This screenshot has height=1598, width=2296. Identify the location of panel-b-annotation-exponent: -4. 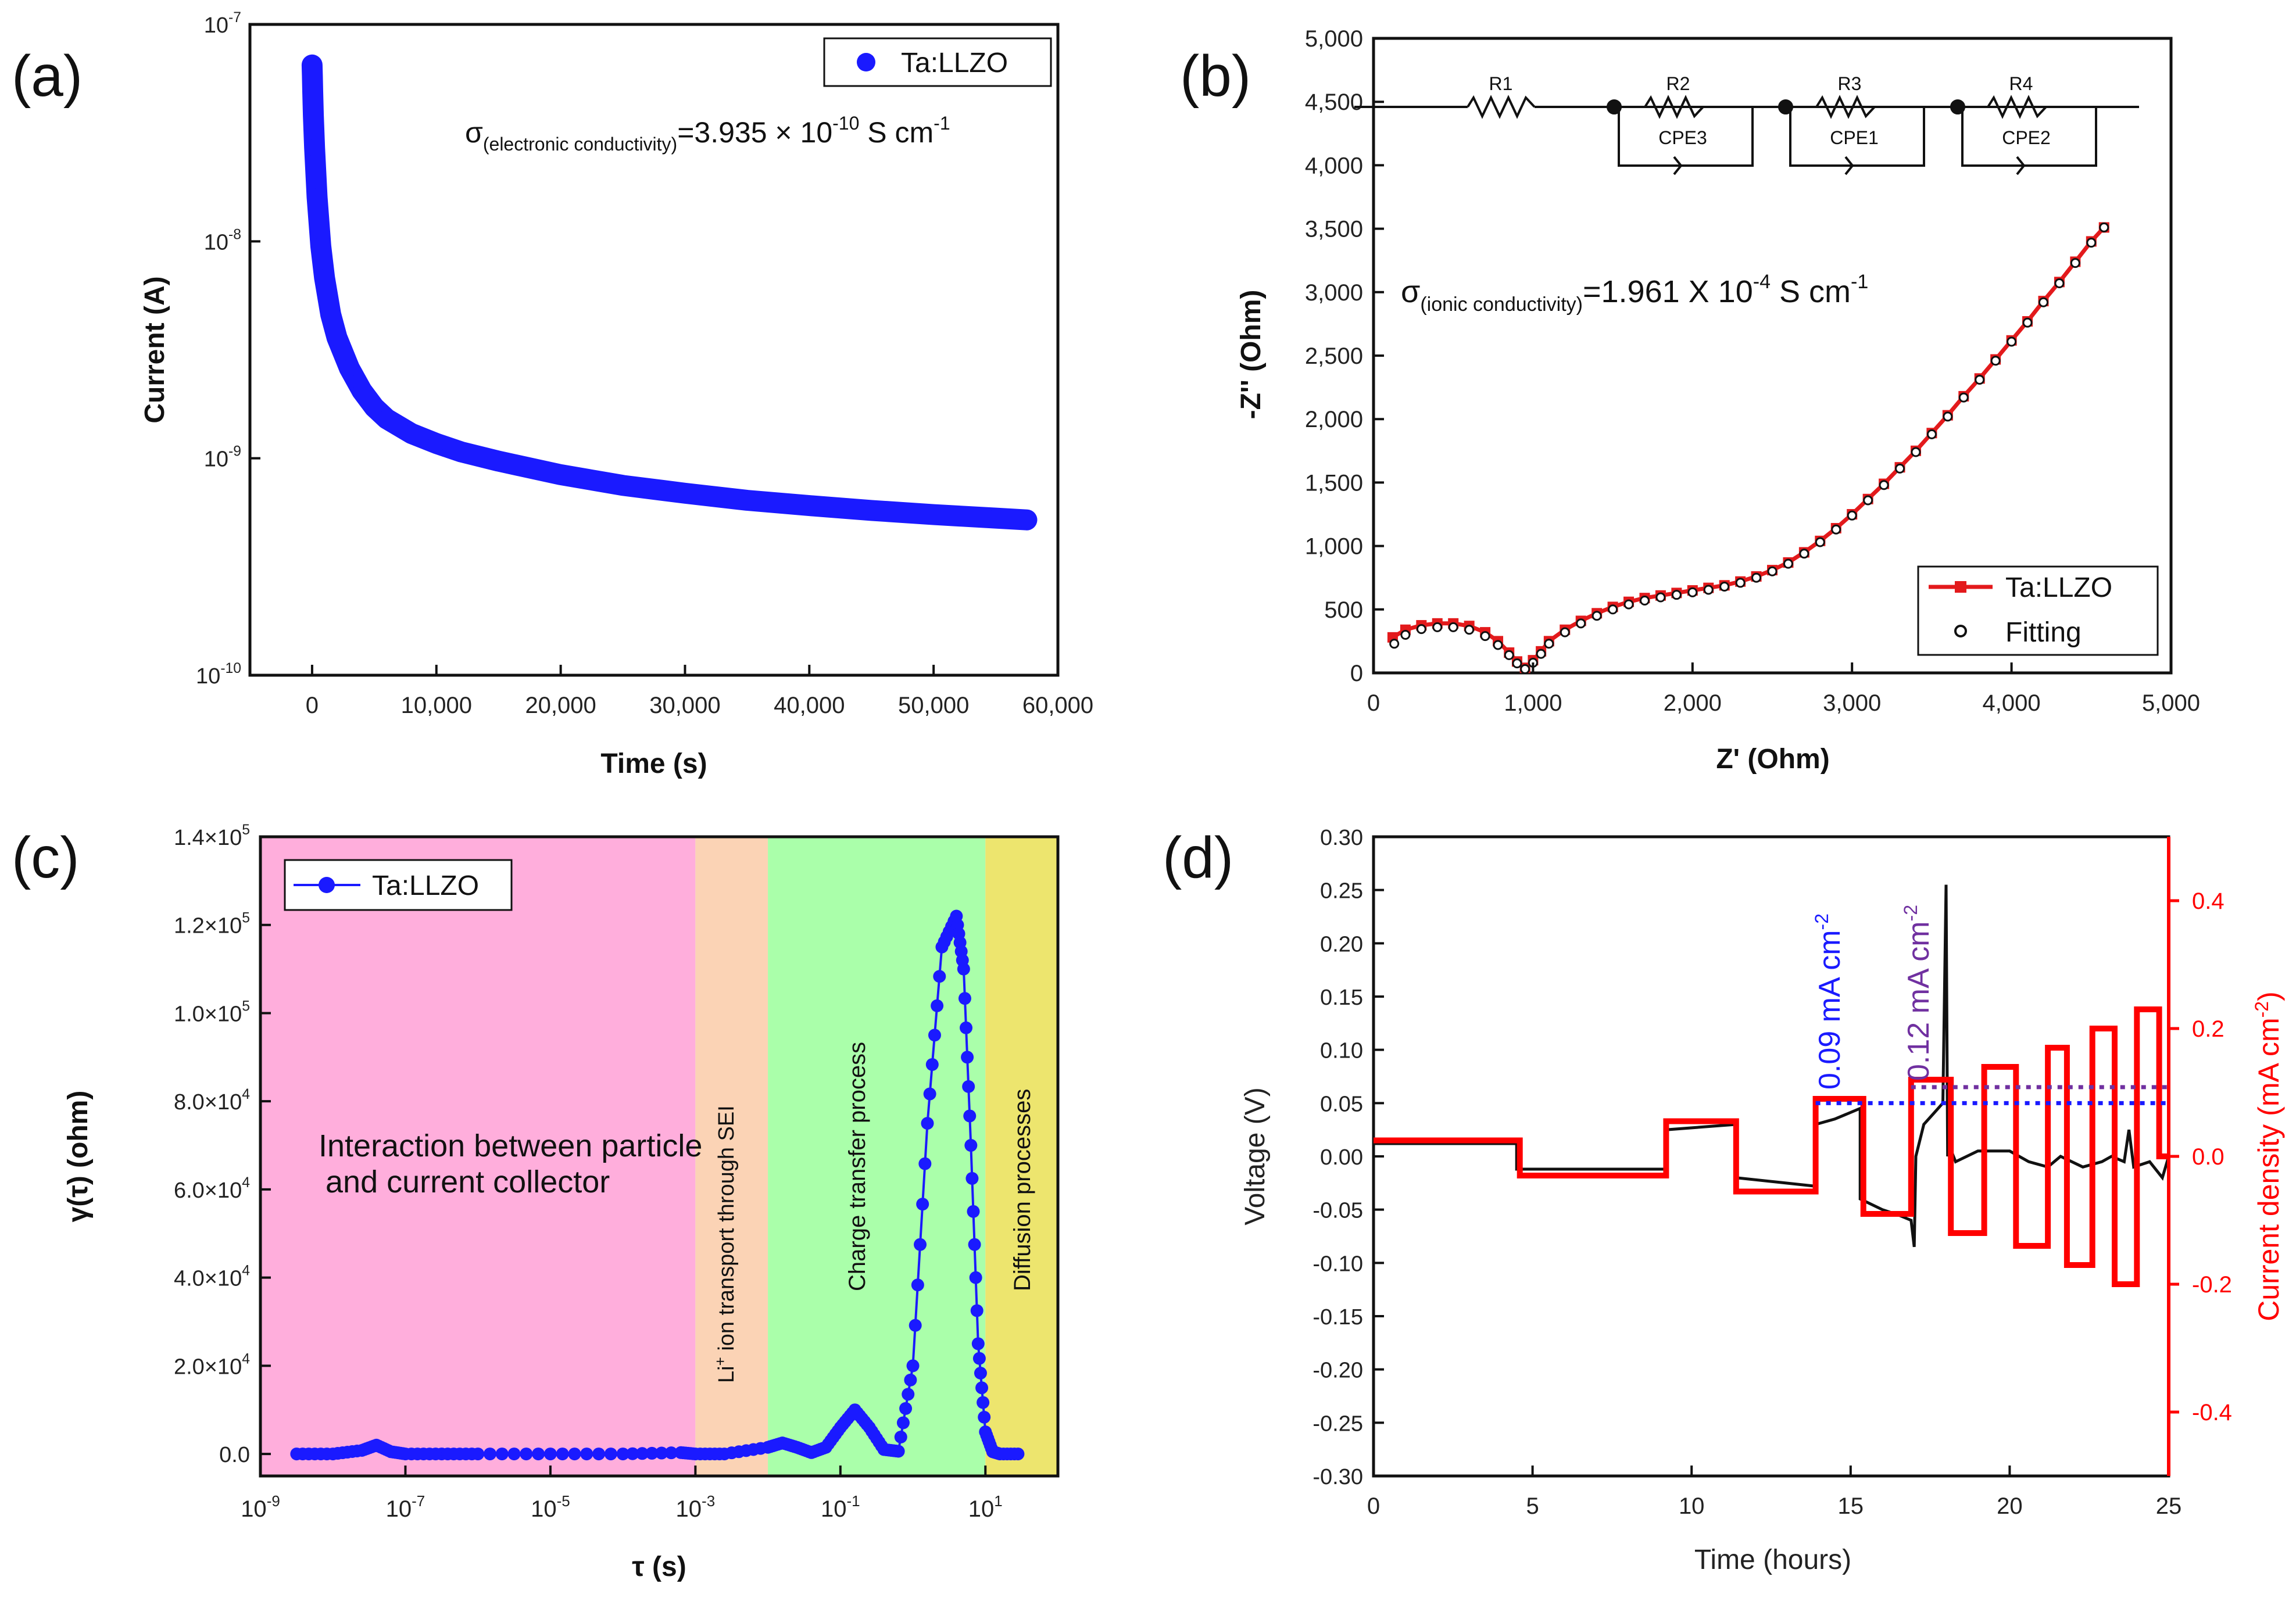
(1762, 282).